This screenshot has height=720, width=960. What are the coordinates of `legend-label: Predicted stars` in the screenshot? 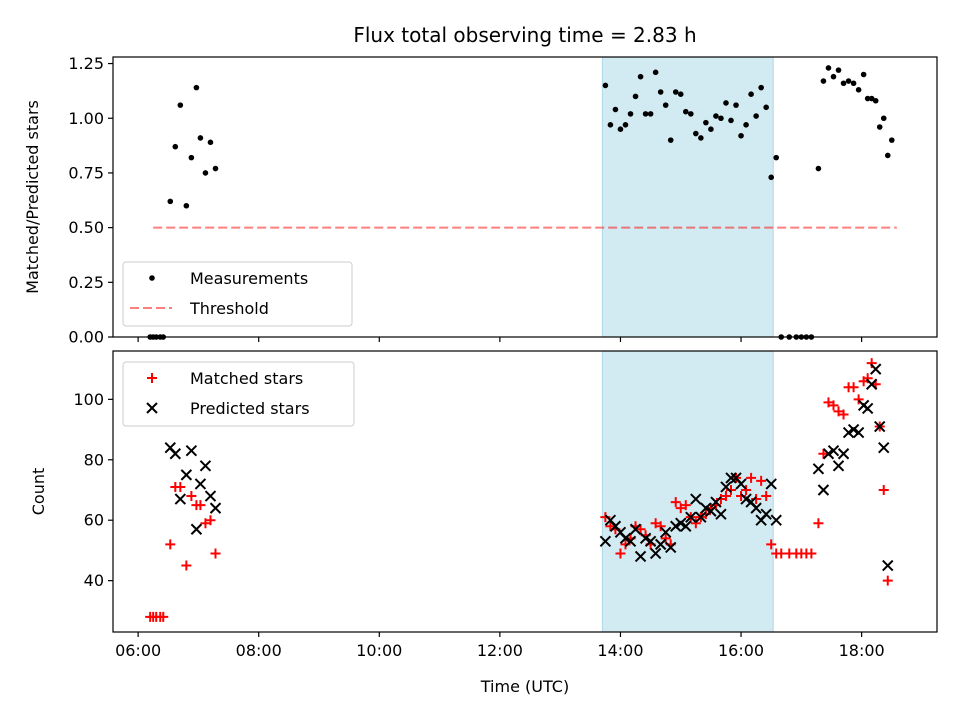 It's located at (250, 408).